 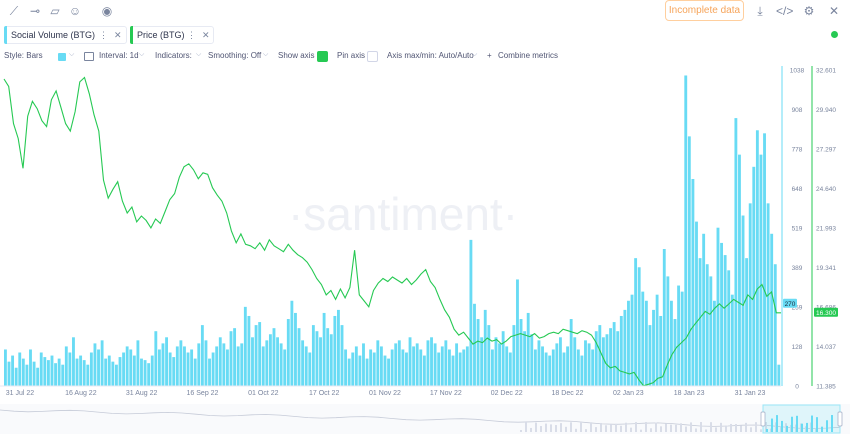 What do you see at coordinates (834, 11) in the screenshot?
I see `close-icon: ✕` at bounding box center [834, 11].